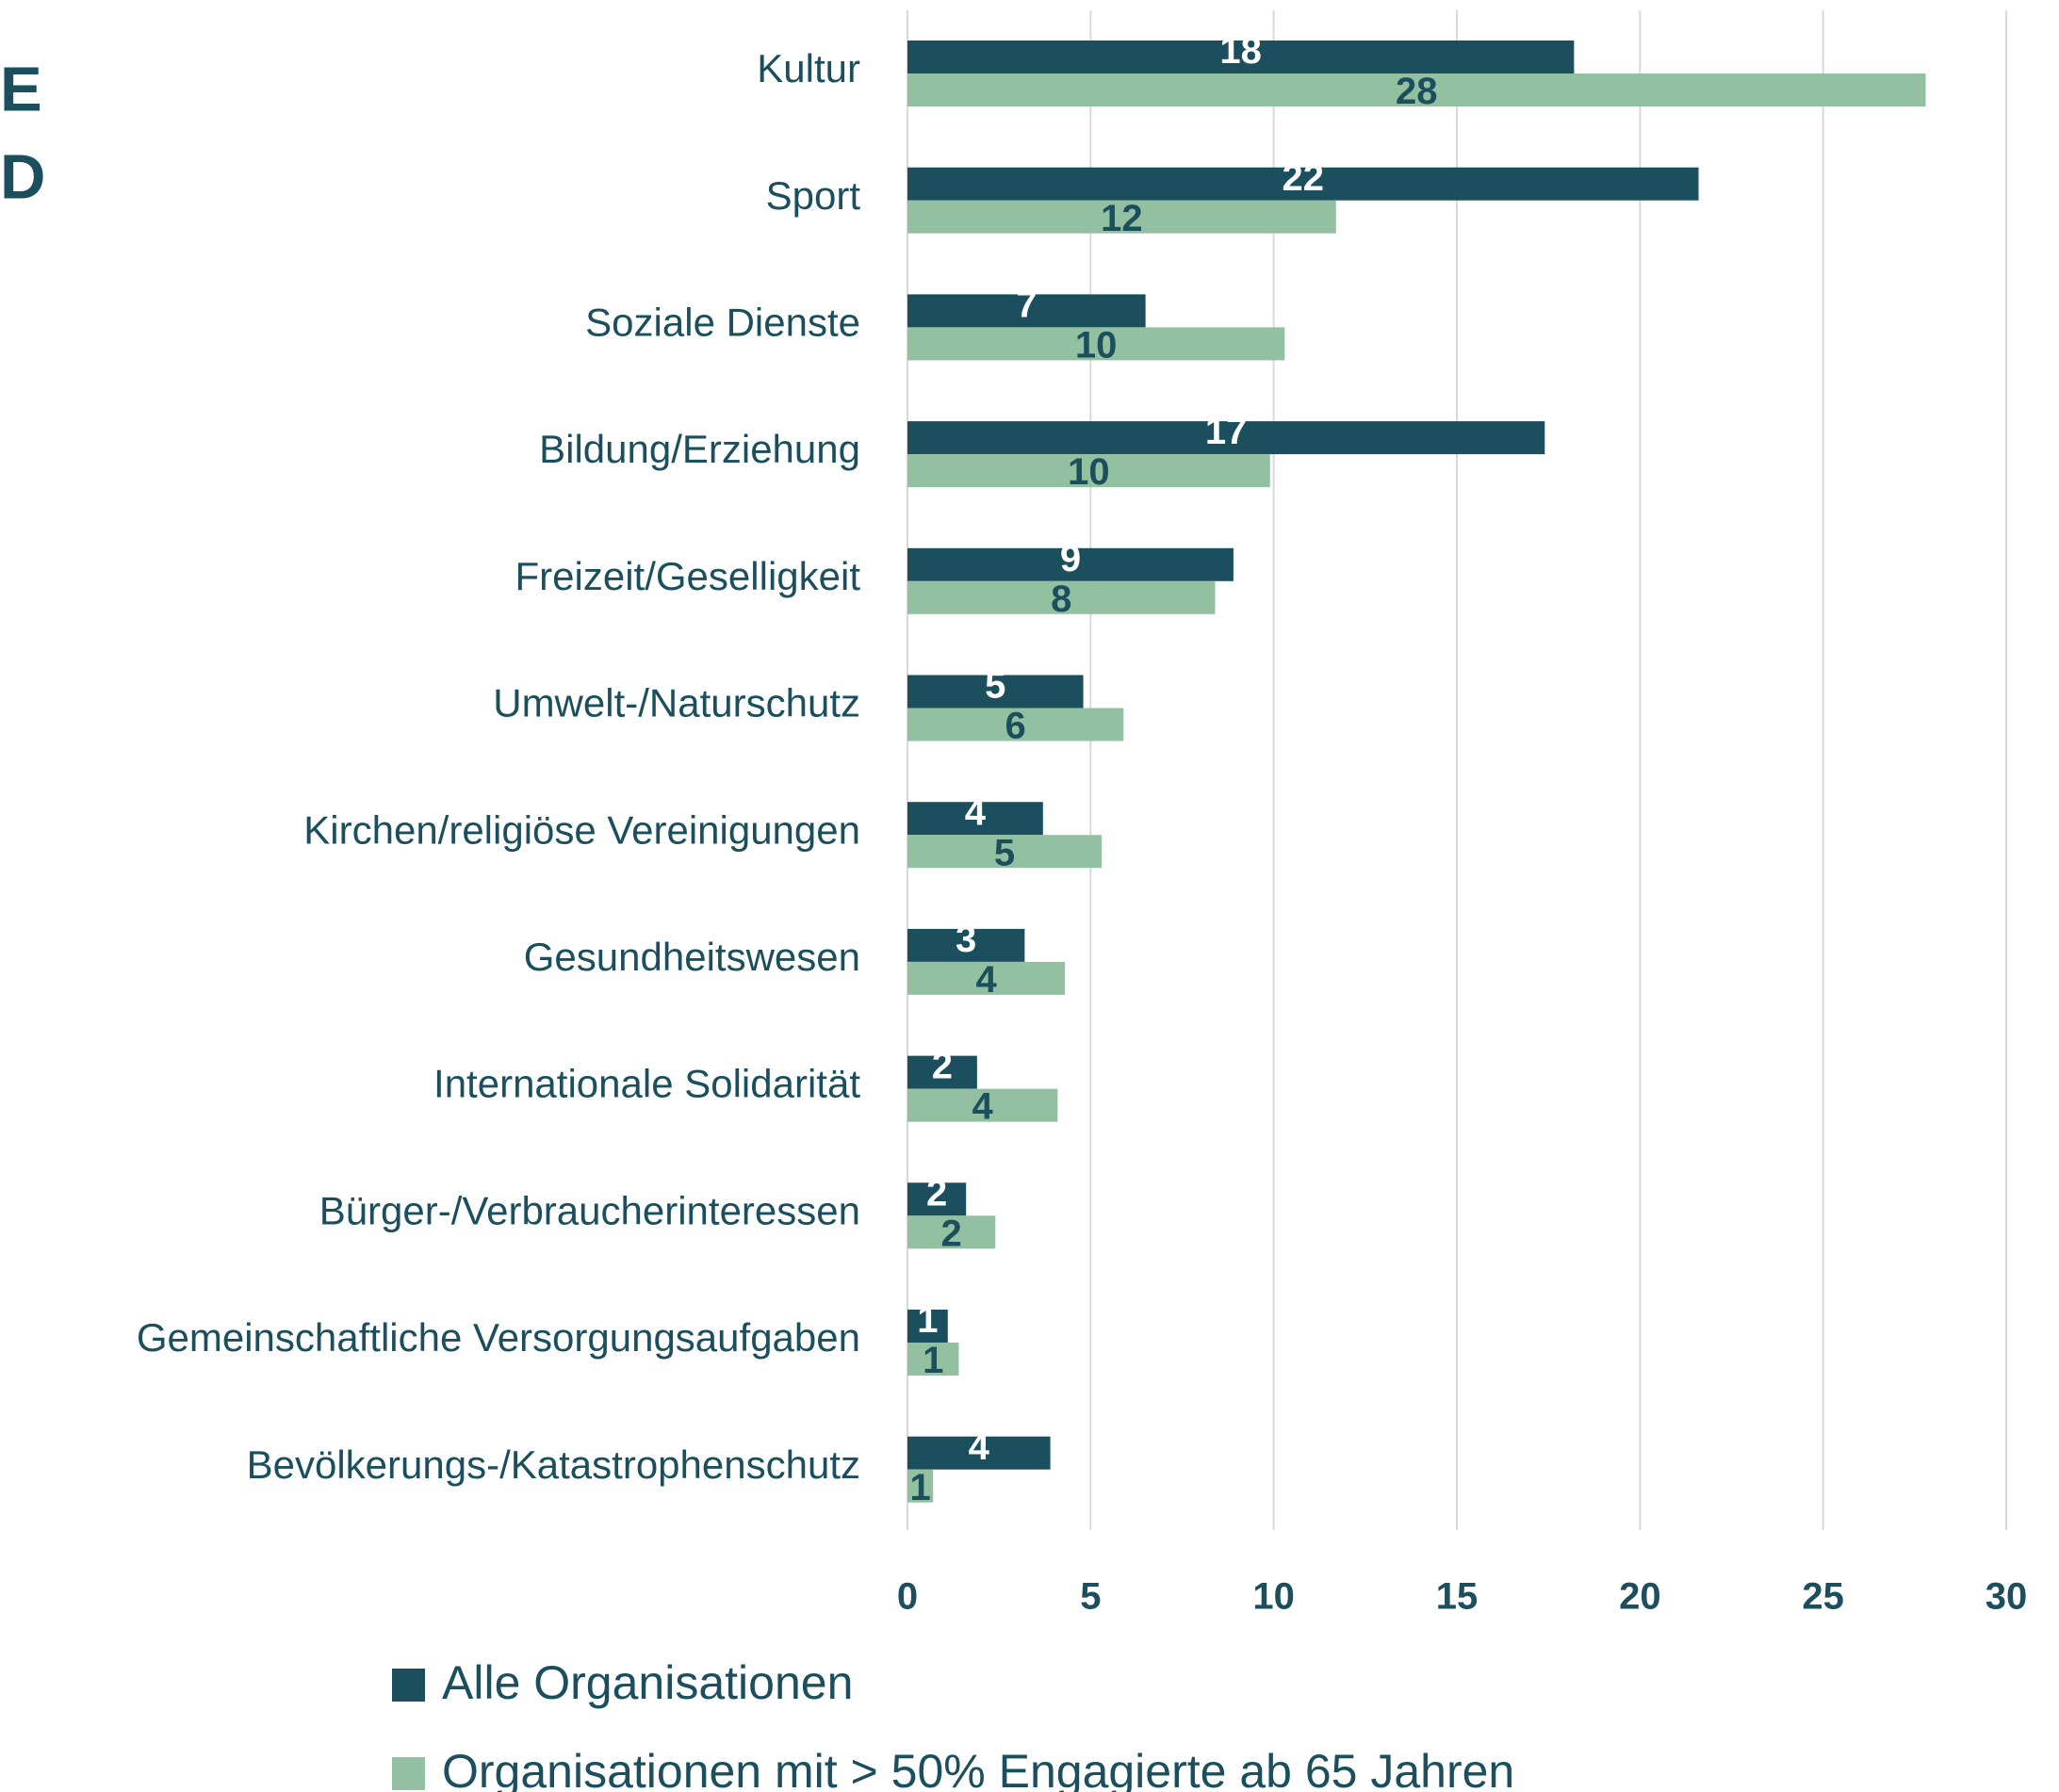 This screenshot has height=1792, width=2059. Describe the element at coordinates (21, 90) in the screenshot. I see `annotation: E` at that location.